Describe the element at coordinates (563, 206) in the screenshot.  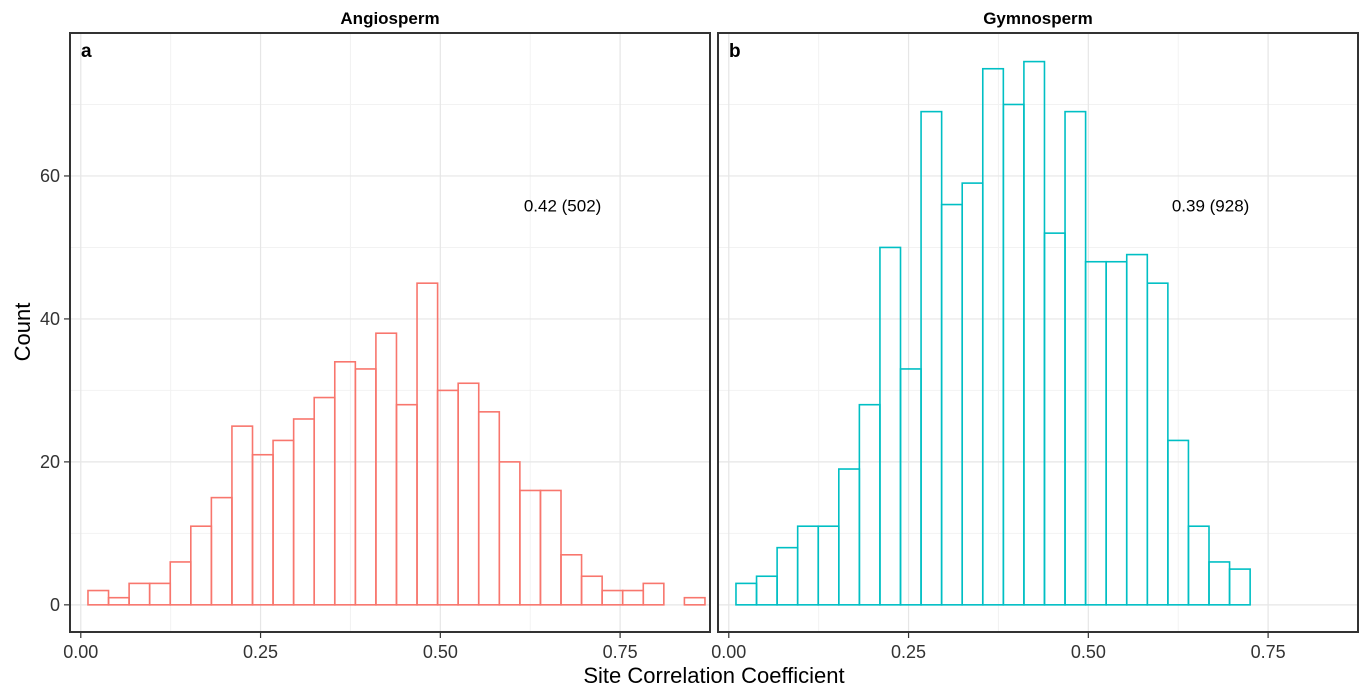
I see `summary-annotation: 0.42 (502)` at that location.